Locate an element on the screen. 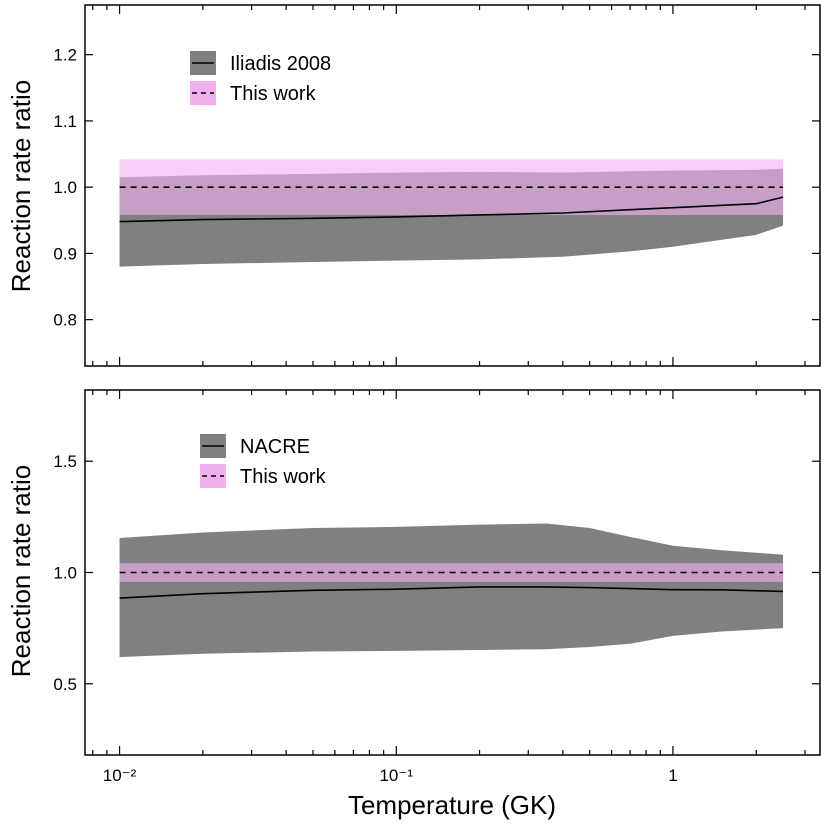 This screenshot has height=830, width=830. median-line-iliadis-2008 is located at coordinates (451, 209).